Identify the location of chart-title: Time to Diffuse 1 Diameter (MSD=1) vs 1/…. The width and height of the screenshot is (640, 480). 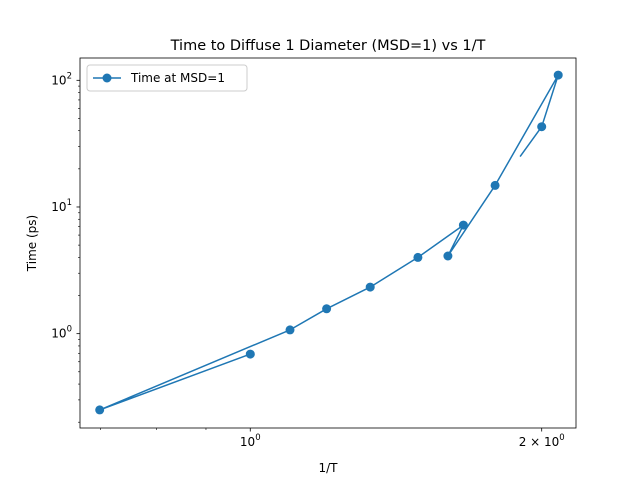
(328, 46).